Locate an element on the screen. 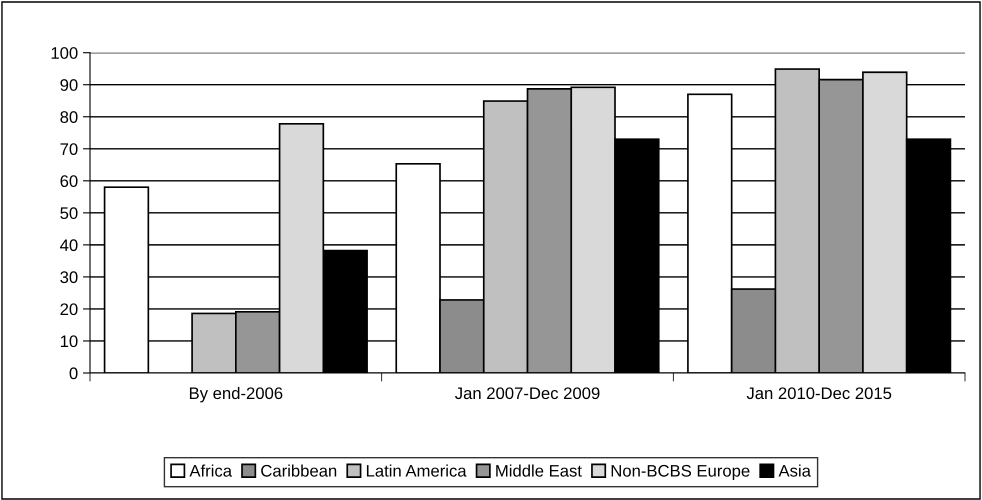 This screenshot has height=500, width=982. y-tick-label: 10 is located at coordinates (69, 341).